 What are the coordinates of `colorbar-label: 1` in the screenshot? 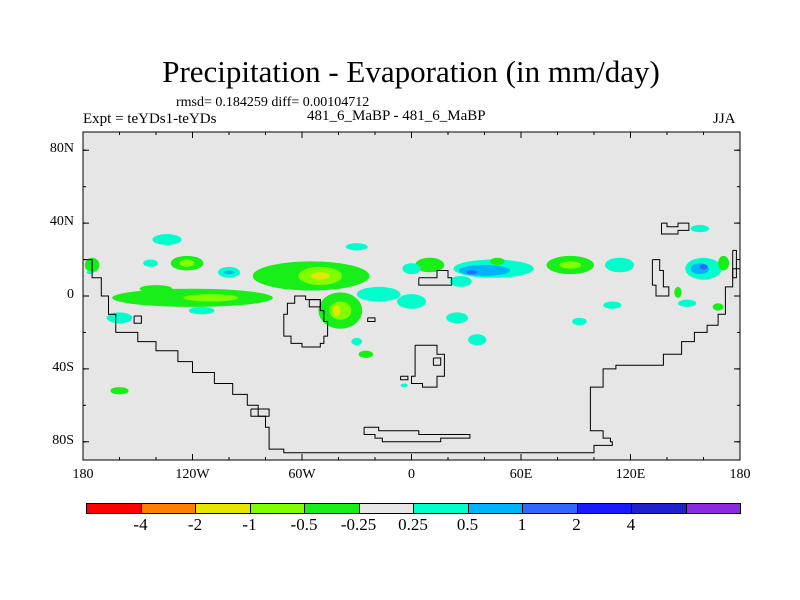 It's located at (522, 524).